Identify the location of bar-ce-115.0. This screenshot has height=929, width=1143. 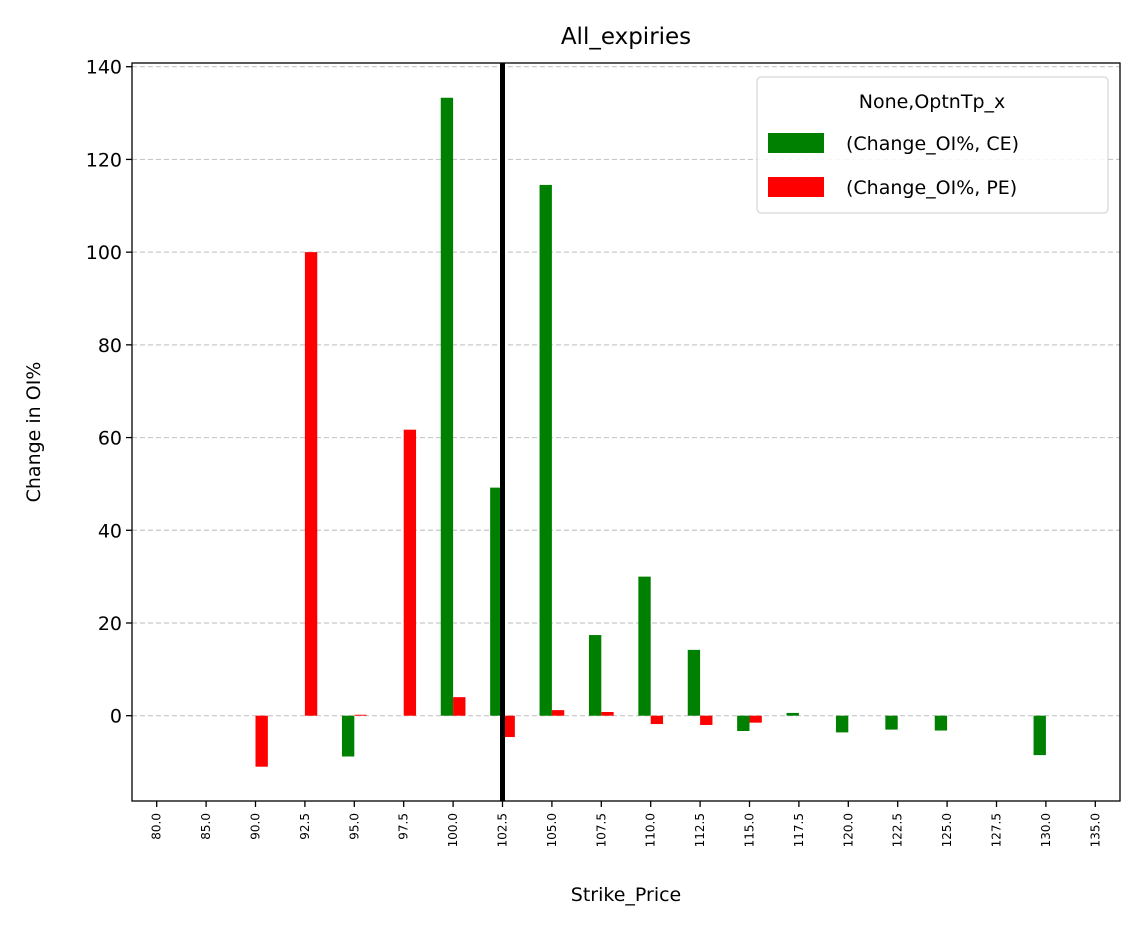
(743, 723).